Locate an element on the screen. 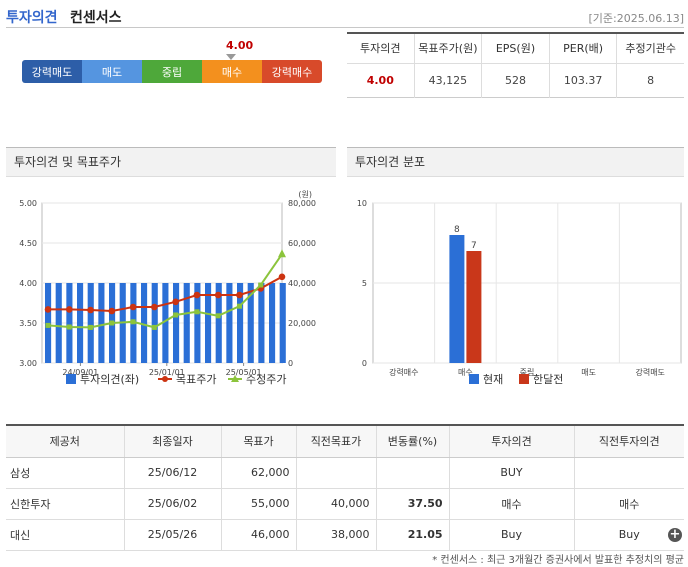 Image resolution: width=688 pixels, height=567 pixels. plus-circle-icon: + is located at coordinates (675, 534).